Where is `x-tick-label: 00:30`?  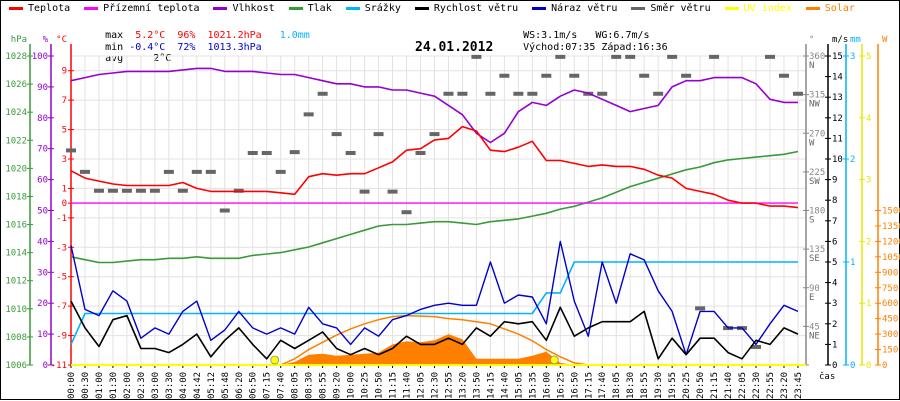 x-tick-label: 00:30 is located at coordinates (86, 385).